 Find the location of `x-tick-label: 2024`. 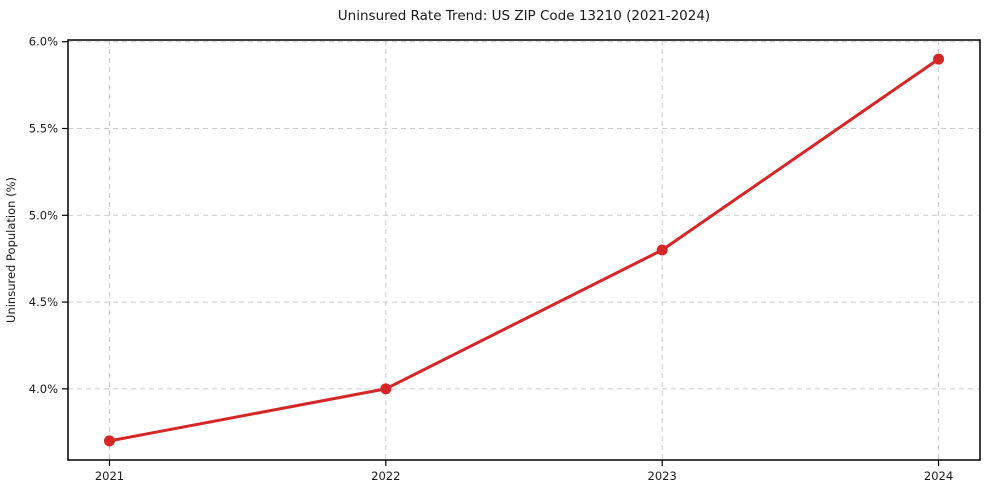

x-tick-label: 2024 is located at coordinates (938, 476).